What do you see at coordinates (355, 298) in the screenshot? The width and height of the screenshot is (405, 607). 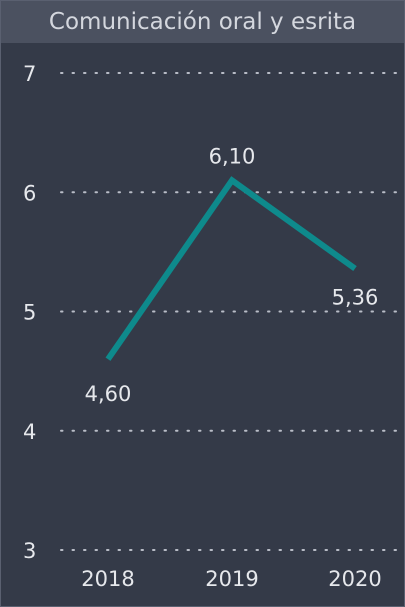 I see `data-label: 5,36` at bounding box center [355, 298].